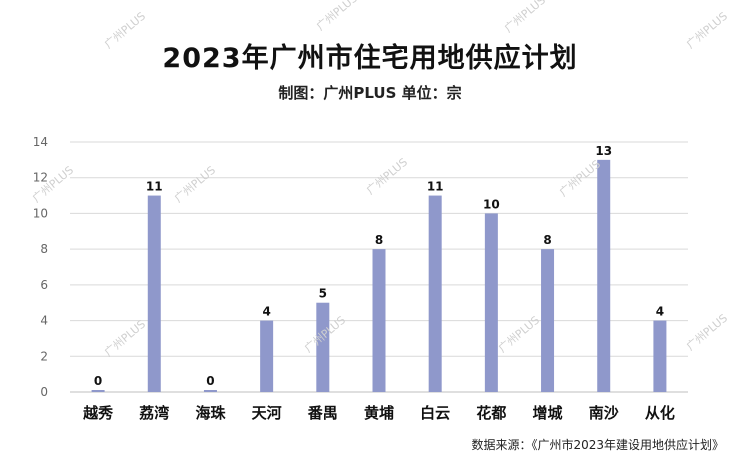  Describe the element at coordinates (435, 413) in the screenshot. I see `x-tick-label: 白云` at that location.